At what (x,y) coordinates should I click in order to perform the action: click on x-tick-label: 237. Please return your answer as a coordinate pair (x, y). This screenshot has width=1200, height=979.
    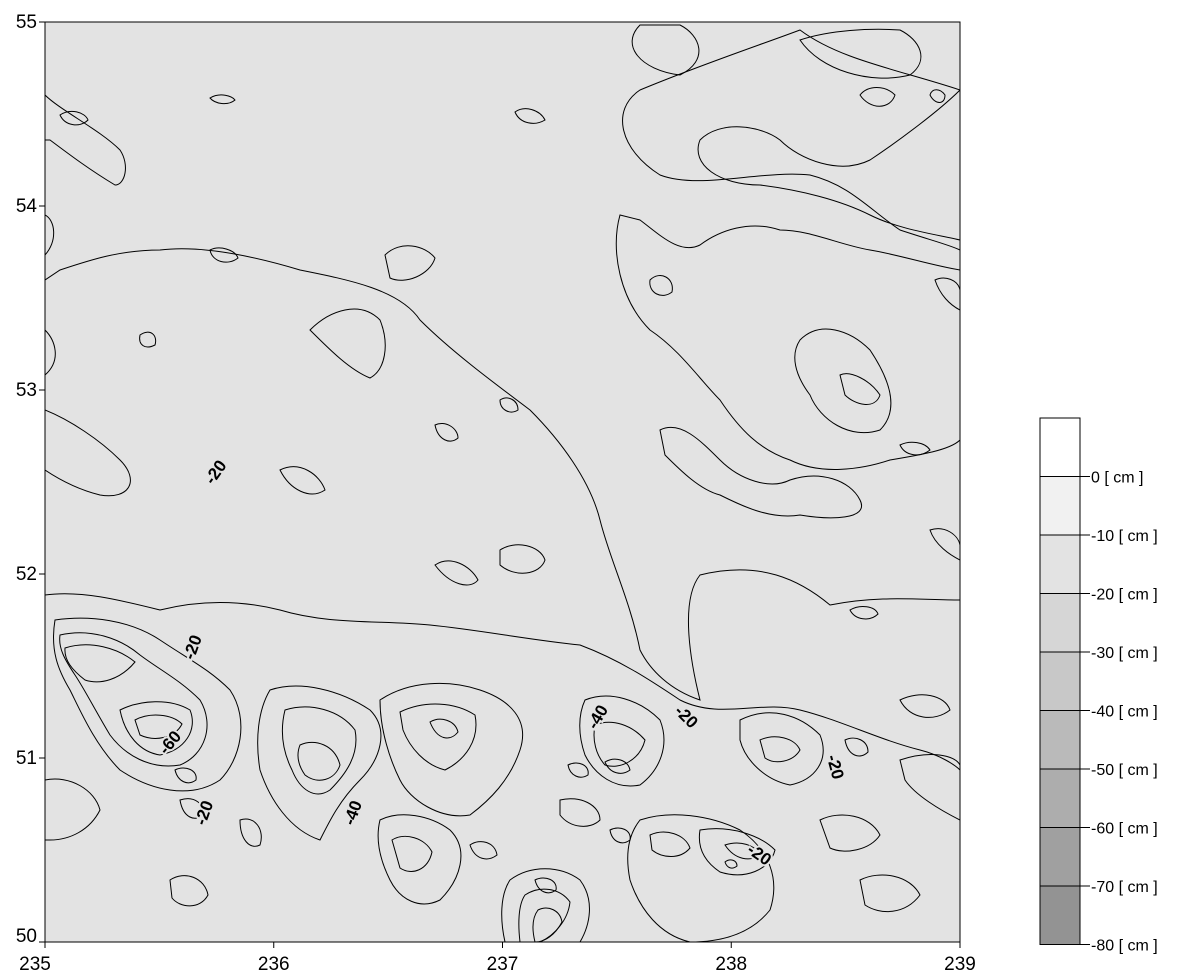
    Looking at the image, I should click on (503, 964).